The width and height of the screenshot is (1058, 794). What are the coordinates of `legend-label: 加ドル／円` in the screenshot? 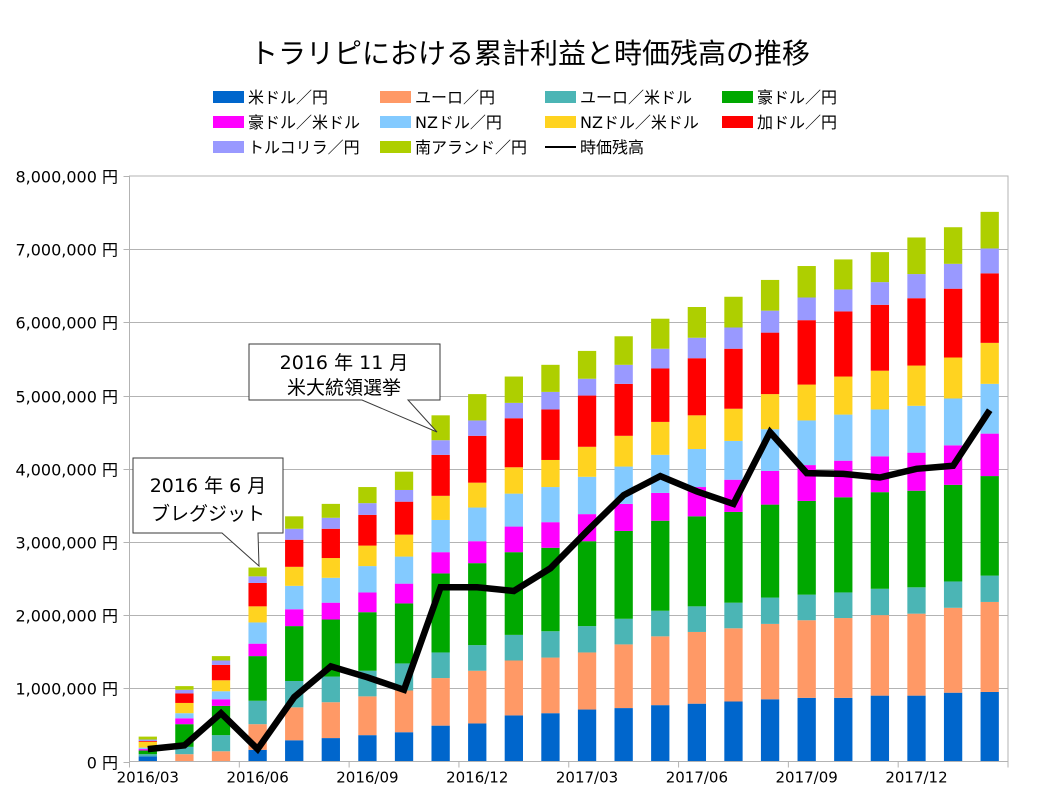 It's located at (797, 122).